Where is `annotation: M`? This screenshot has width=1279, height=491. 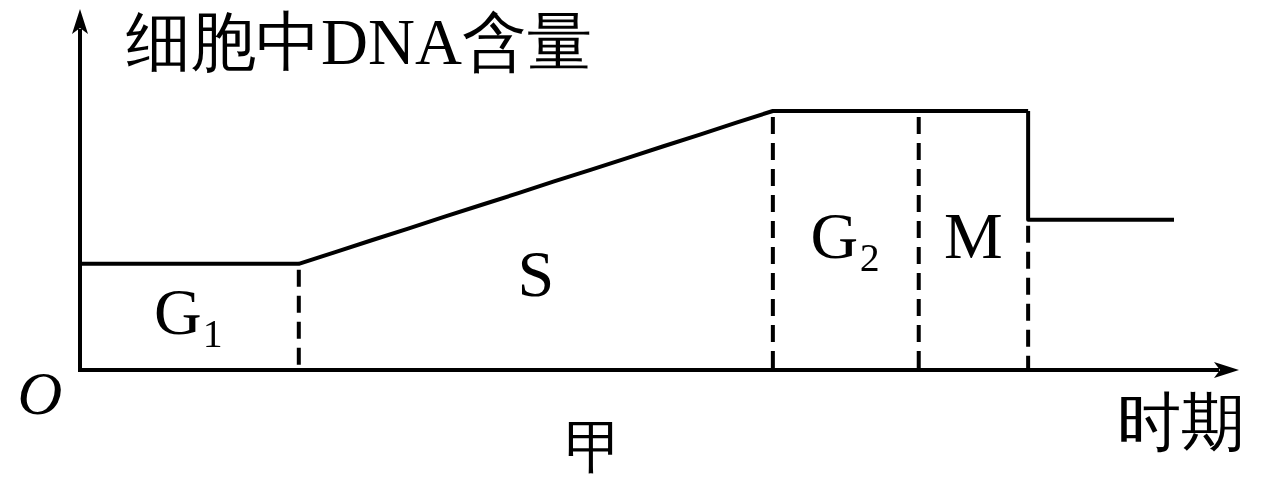 annotation: M is located at coordinates (973, 235).